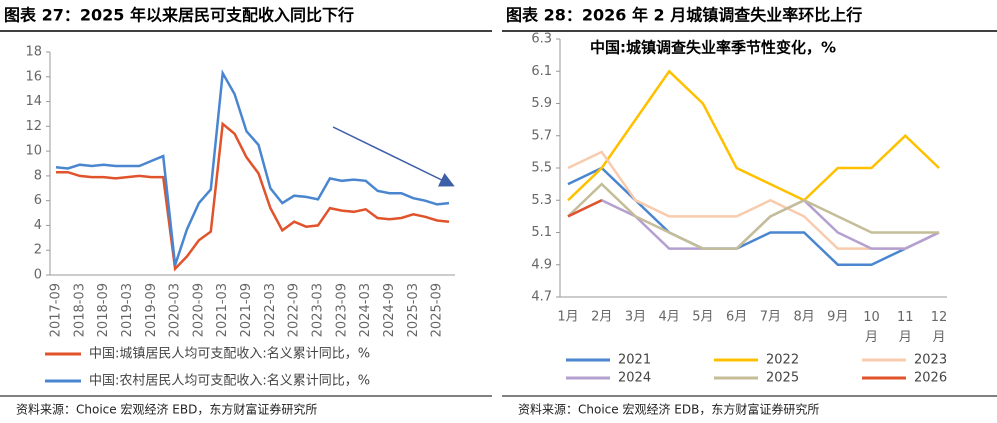  Describe the element at coordinates (229, 354) in the screenshot. I see `legend-label: 中国:城镇居民人均可支配收入:名义累计同比，%` at that location.